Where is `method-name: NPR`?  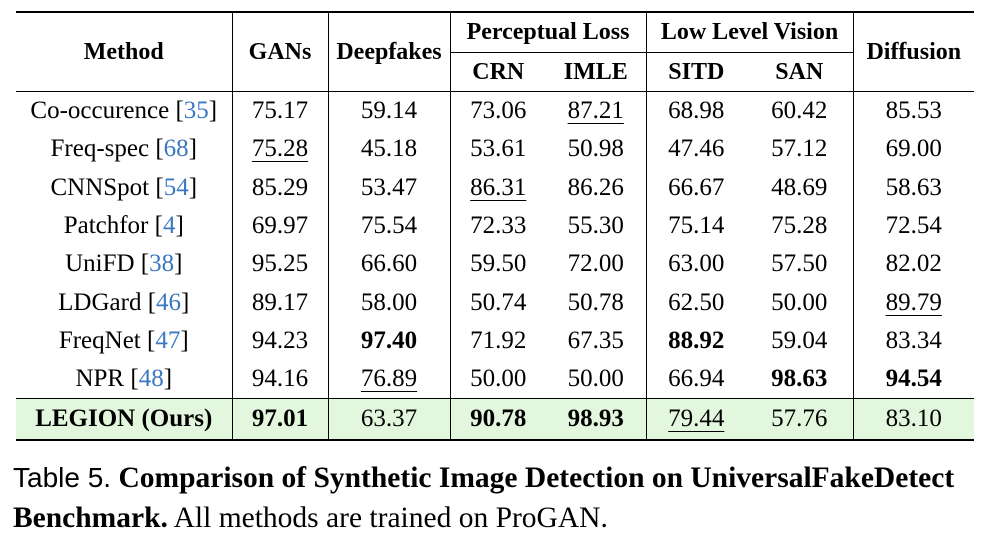 method-name: NPR is located at coordinates (100, 379).